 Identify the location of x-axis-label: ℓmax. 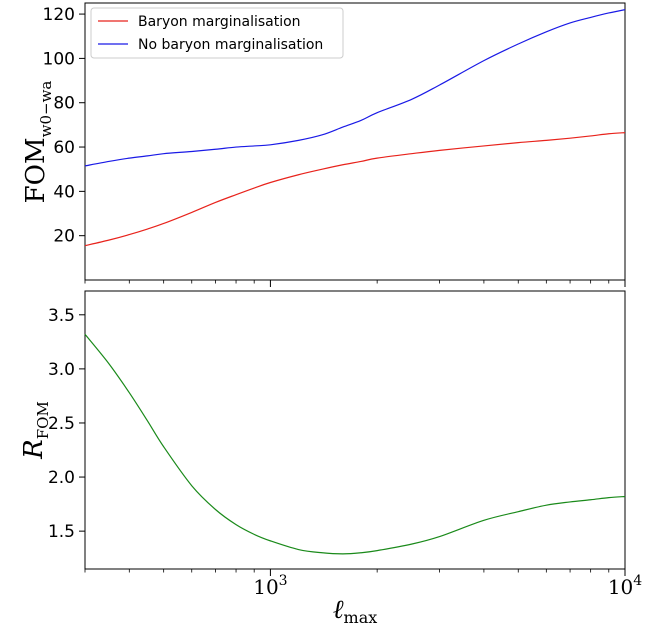
(355, 611).